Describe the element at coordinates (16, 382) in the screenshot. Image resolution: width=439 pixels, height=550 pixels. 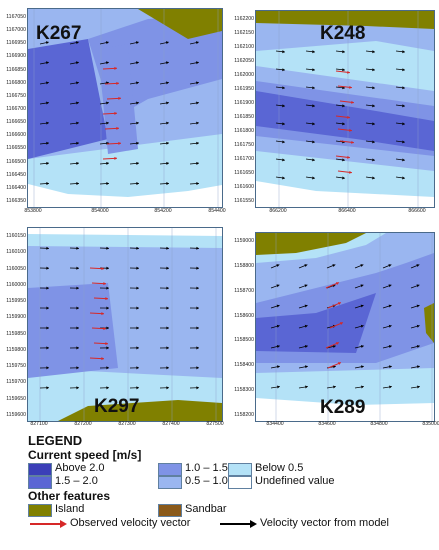
I see `y-tick-label: 1159700` at that location.